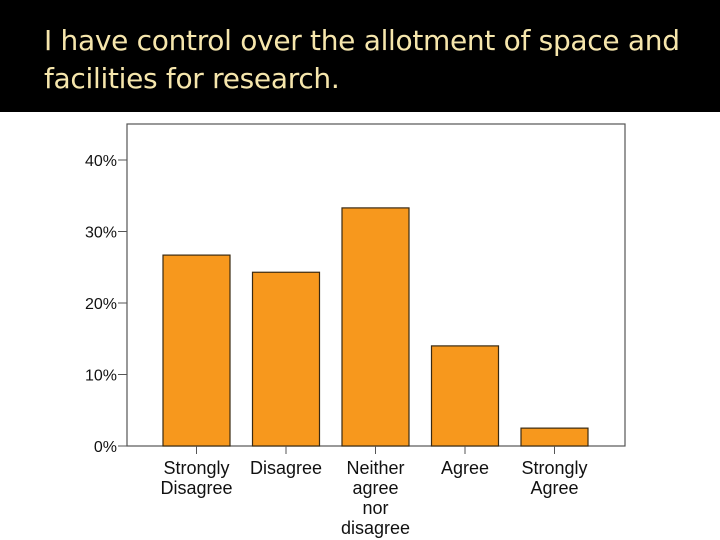 Image resolution: width=720 pixels, height=540 pixels. I want to click on y-tick-label: 0%, so click(105, 447).